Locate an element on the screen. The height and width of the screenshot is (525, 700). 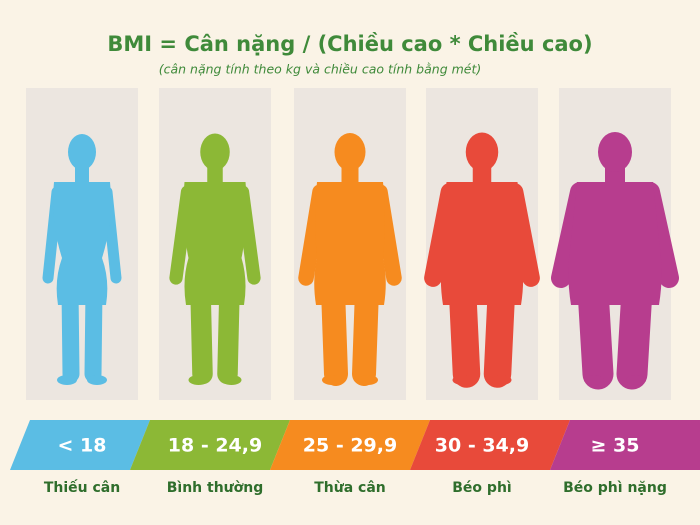
category-label: Béo phì nặng is located at coordinates (615, 488).